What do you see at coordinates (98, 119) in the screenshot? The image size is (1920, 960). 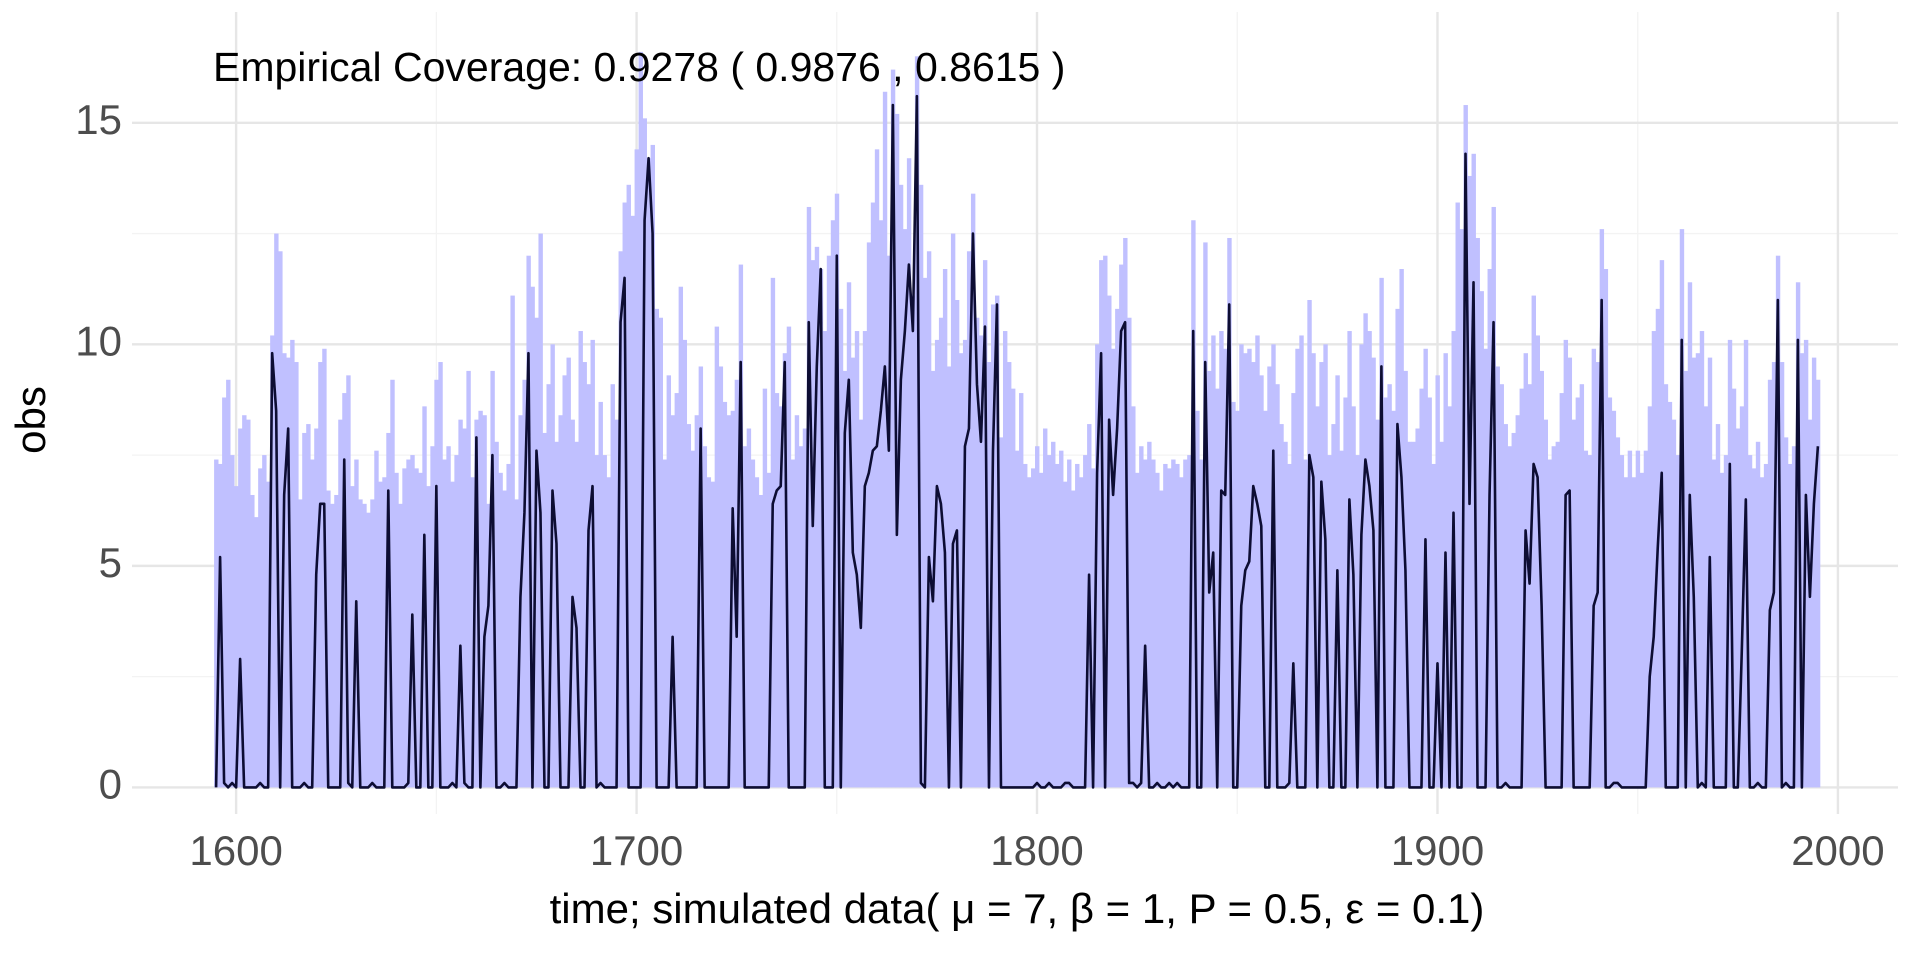 I see `y-tick-label: 15` at bounding box center [98, 119].